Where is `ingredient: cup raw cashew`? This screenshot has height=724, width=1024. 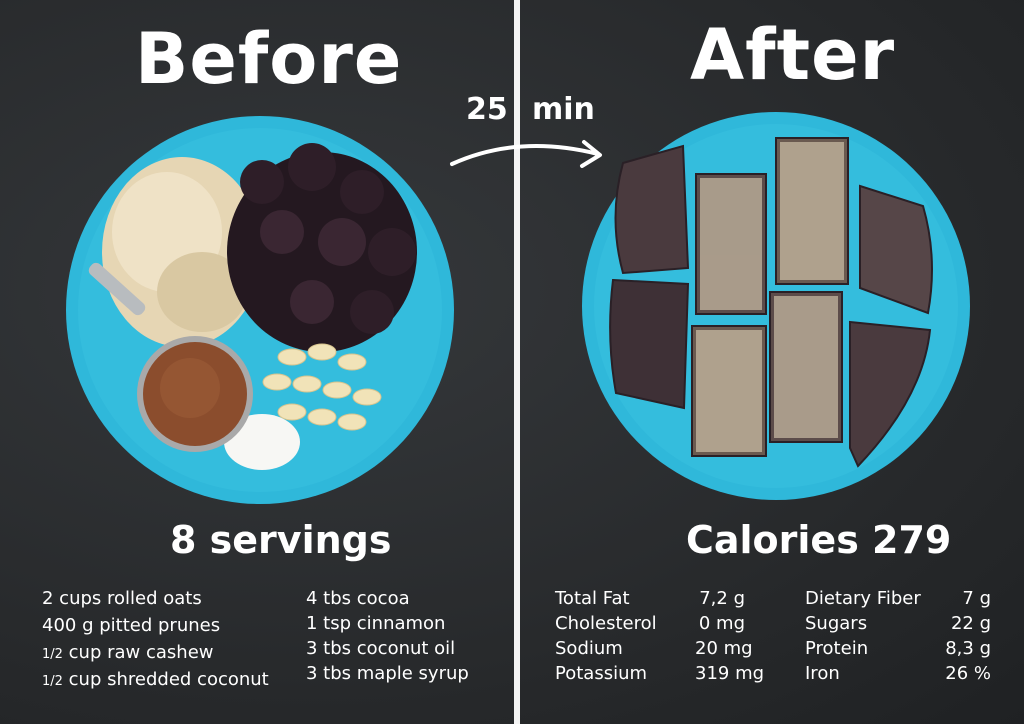
ingredient: cup raw cashew is located at coordinates (141, 652).